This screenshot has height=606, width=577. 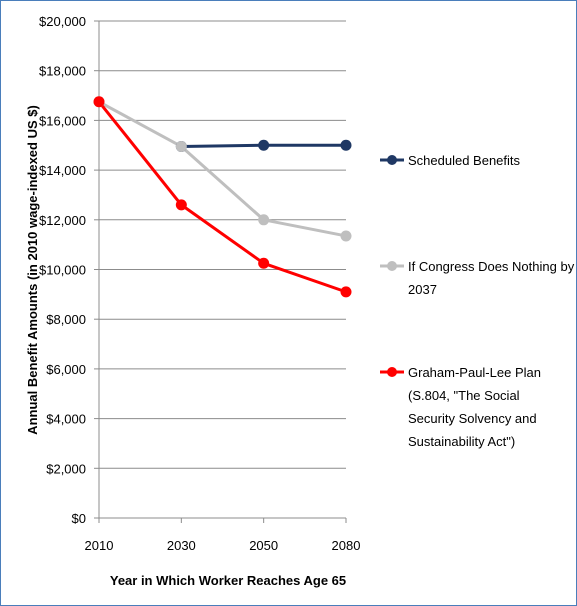 What do you see at coordinates (66, 468) in the screenshot?
I see `y-tick-label: $2,000` at bounding box center [66, 468].